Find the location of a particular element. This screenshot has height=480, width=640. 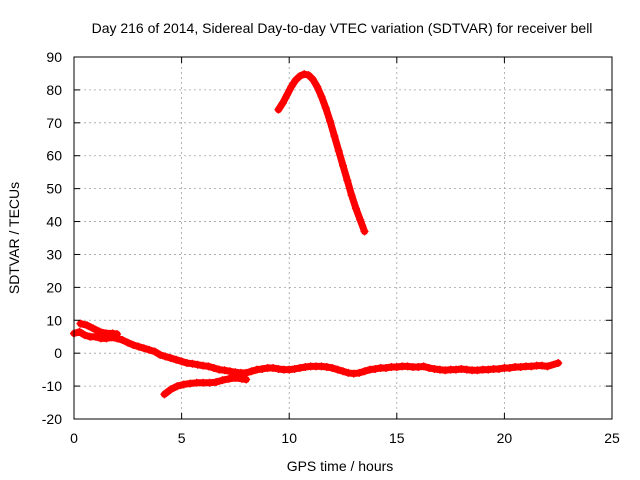

y-tick-label: 90 is located at coordinates (54, 57).